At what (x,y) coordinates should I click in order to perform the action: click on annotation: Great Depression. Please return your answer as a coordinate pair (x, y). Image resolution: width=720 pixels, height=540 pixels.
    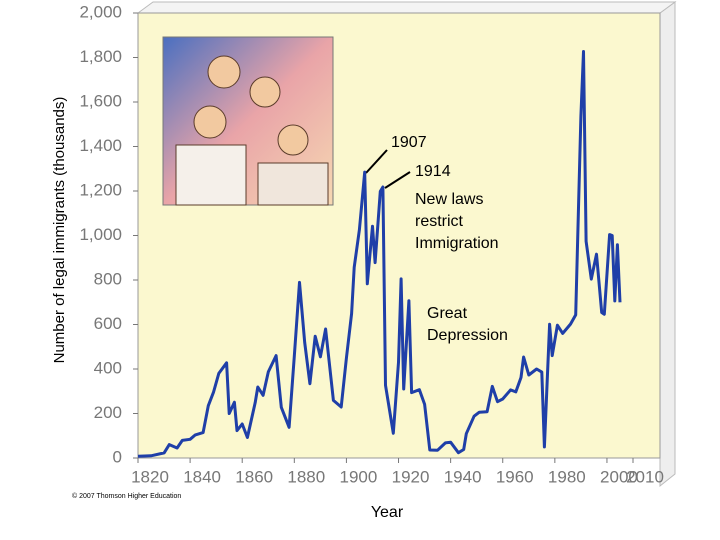
    Looking at the image, I should click on (467, 324).